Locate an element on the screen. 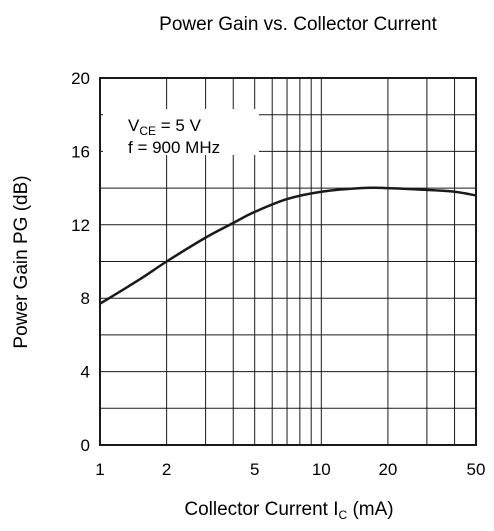 The image size is (494, 531). annotation-frequency: f = 900 MHz is located at coordinates (174, 147).